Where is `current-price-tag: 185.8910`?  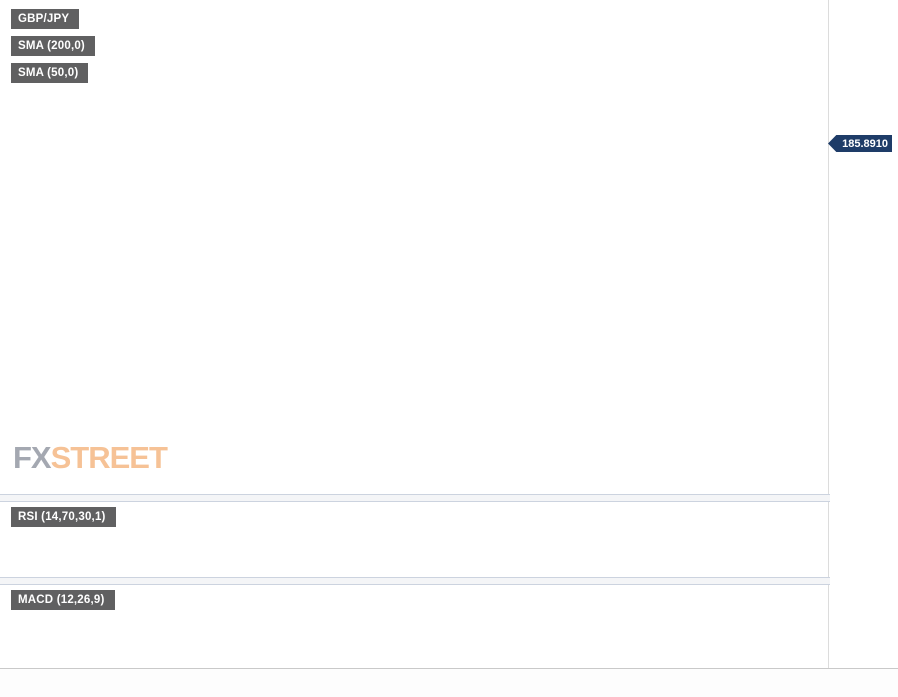 current-price-tag: 185.8910 is located at coordinates (860, 143).